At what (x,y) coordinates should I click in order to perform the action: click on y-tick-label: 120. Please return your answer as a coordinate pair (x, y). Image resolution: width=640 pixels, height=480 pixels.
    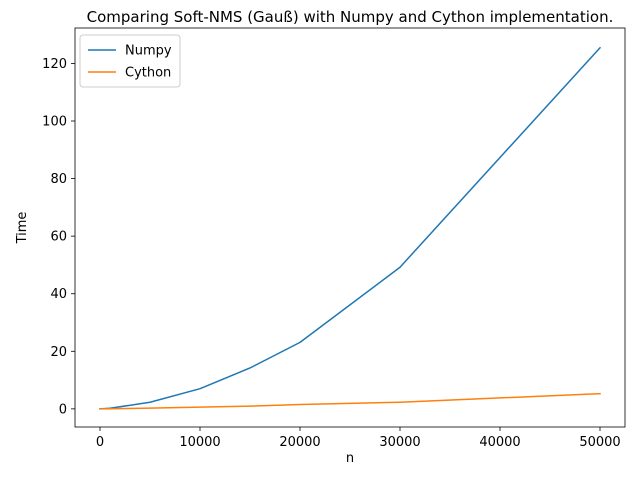
    Looking at the image, I should click on (54, 64).